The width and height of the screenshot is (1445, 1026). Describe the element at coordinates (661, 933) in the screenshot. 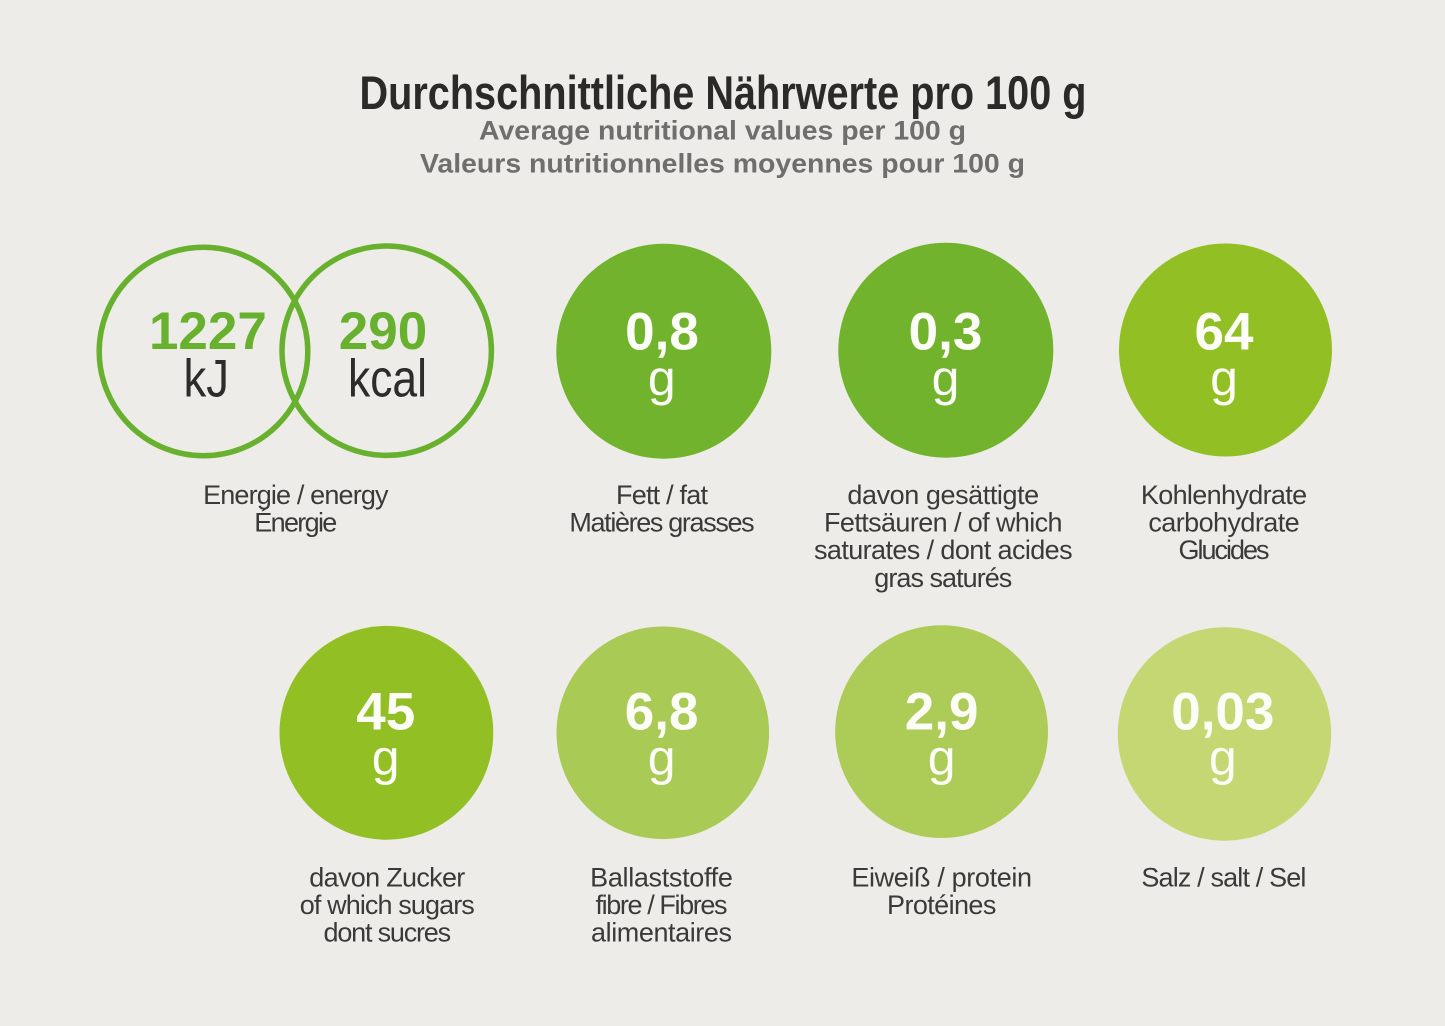

I see `svg-text: alimentaires` at that location.